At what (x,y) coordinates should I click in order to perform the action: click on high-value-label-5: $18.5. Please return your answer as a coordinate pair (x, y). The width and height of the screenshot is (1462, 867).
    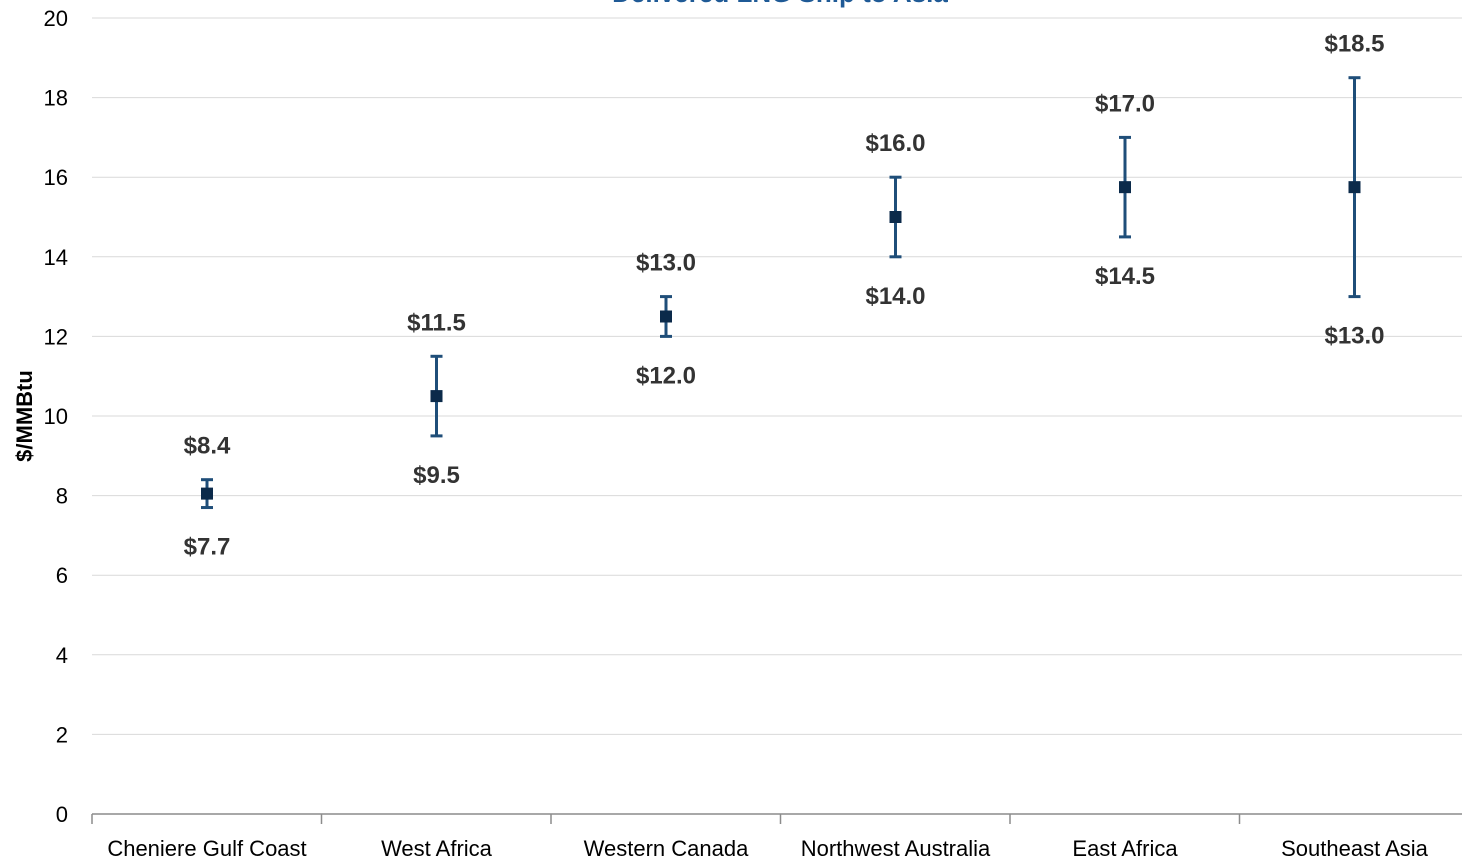
    Looking at the image, I should click on (1354, 44).